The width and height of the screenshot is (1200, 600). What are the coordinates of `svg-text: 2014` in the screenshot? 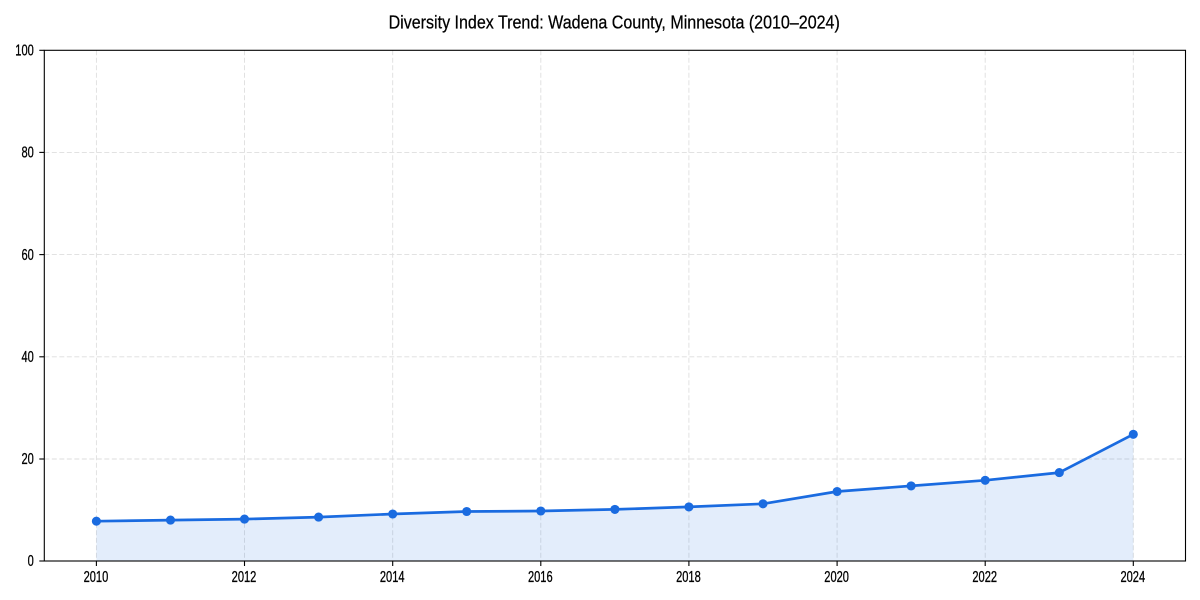 It's located at (392, 576).